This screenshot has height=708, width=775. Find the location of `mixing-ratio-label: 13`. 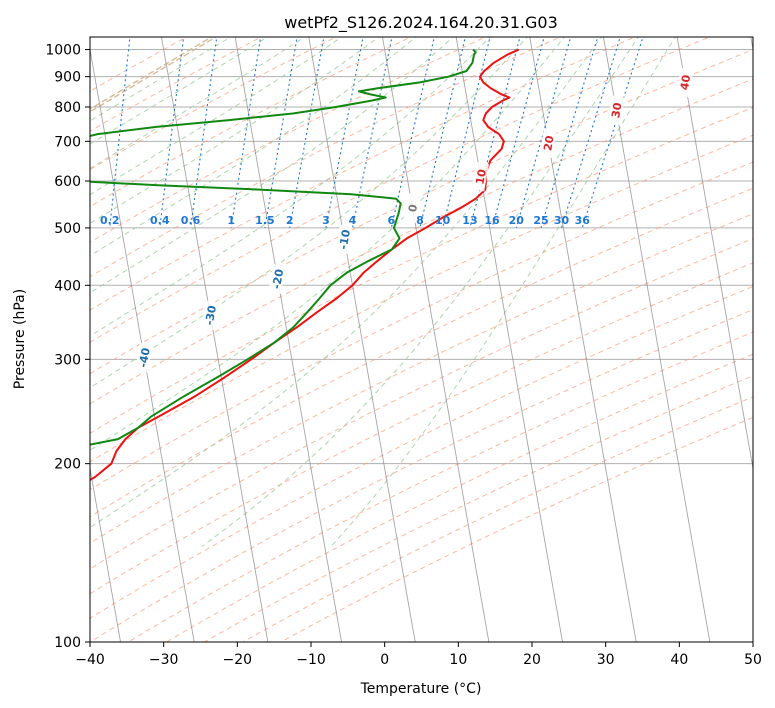

mixing-ratio-label: 13 is located at coordinates (469, 220).